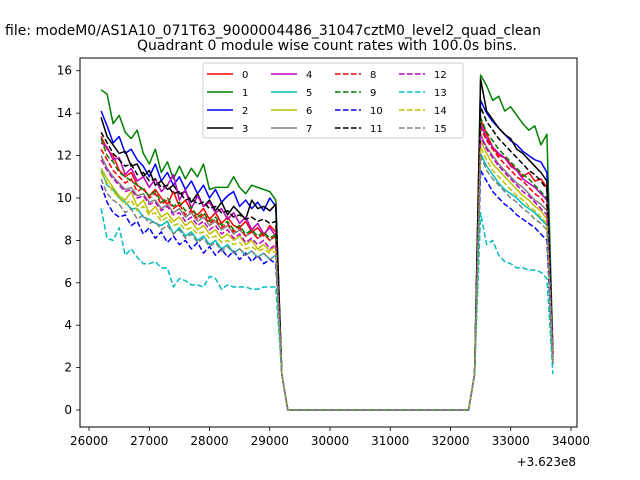  What do you see at coordinates (68, 410) in the screenshot?
I see `y-tick-label: 0` at bounding box center [68, 410].